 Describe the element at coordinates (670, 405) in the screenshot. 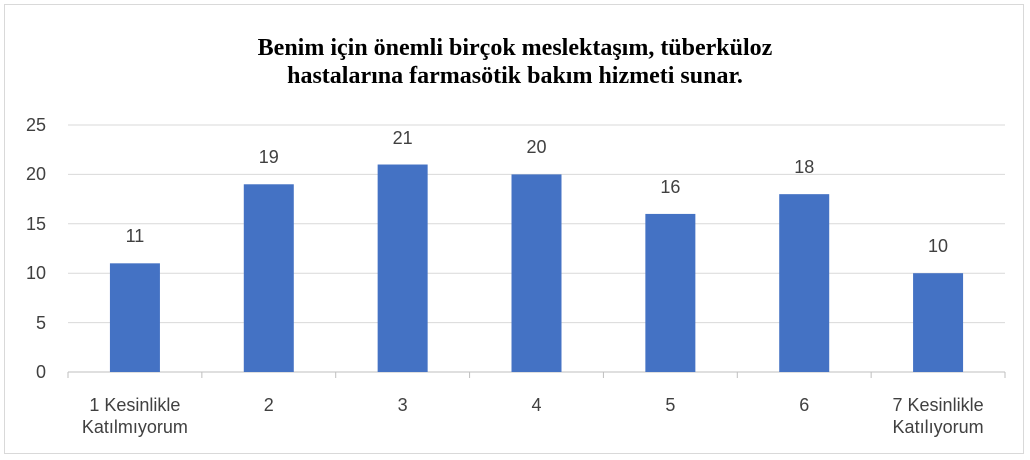

I see `x-tick-label: 5` at that location.